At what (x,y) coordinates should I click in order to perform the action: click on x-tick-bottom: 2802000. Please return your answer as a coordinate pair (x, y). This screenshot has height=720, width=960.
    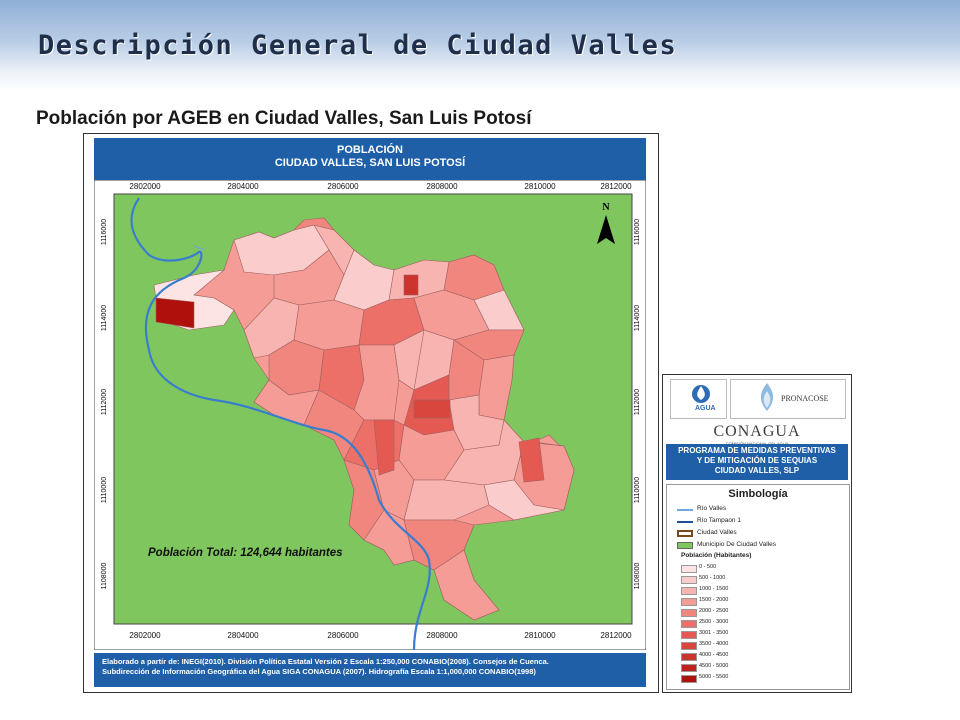
    Looking at the image, I should click on (145, 635).